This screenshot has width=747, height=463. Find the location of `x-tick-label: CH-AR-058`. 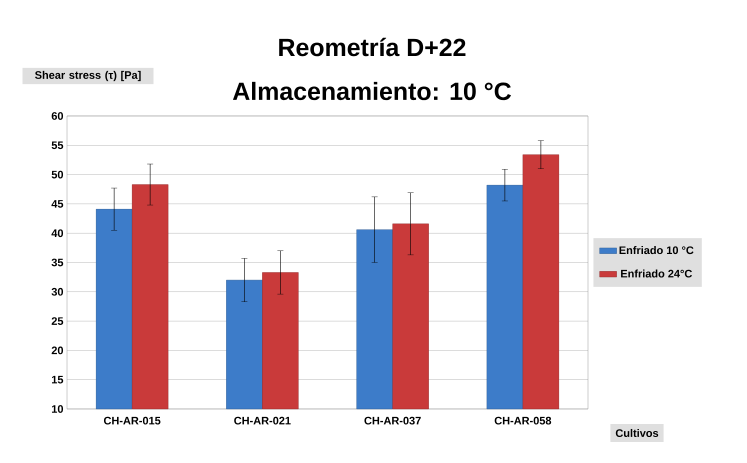

x-tick-label: CH-AR-058 is located at coordinates (523, 420).